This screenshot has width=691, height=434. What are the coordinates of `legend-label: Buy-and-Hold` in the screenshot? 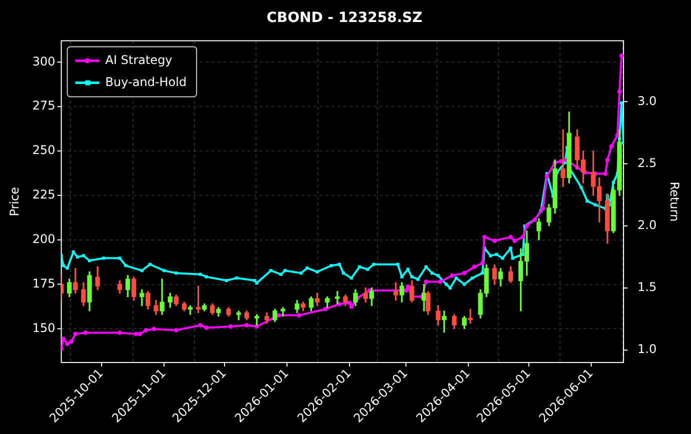 It's located at (146, 81).